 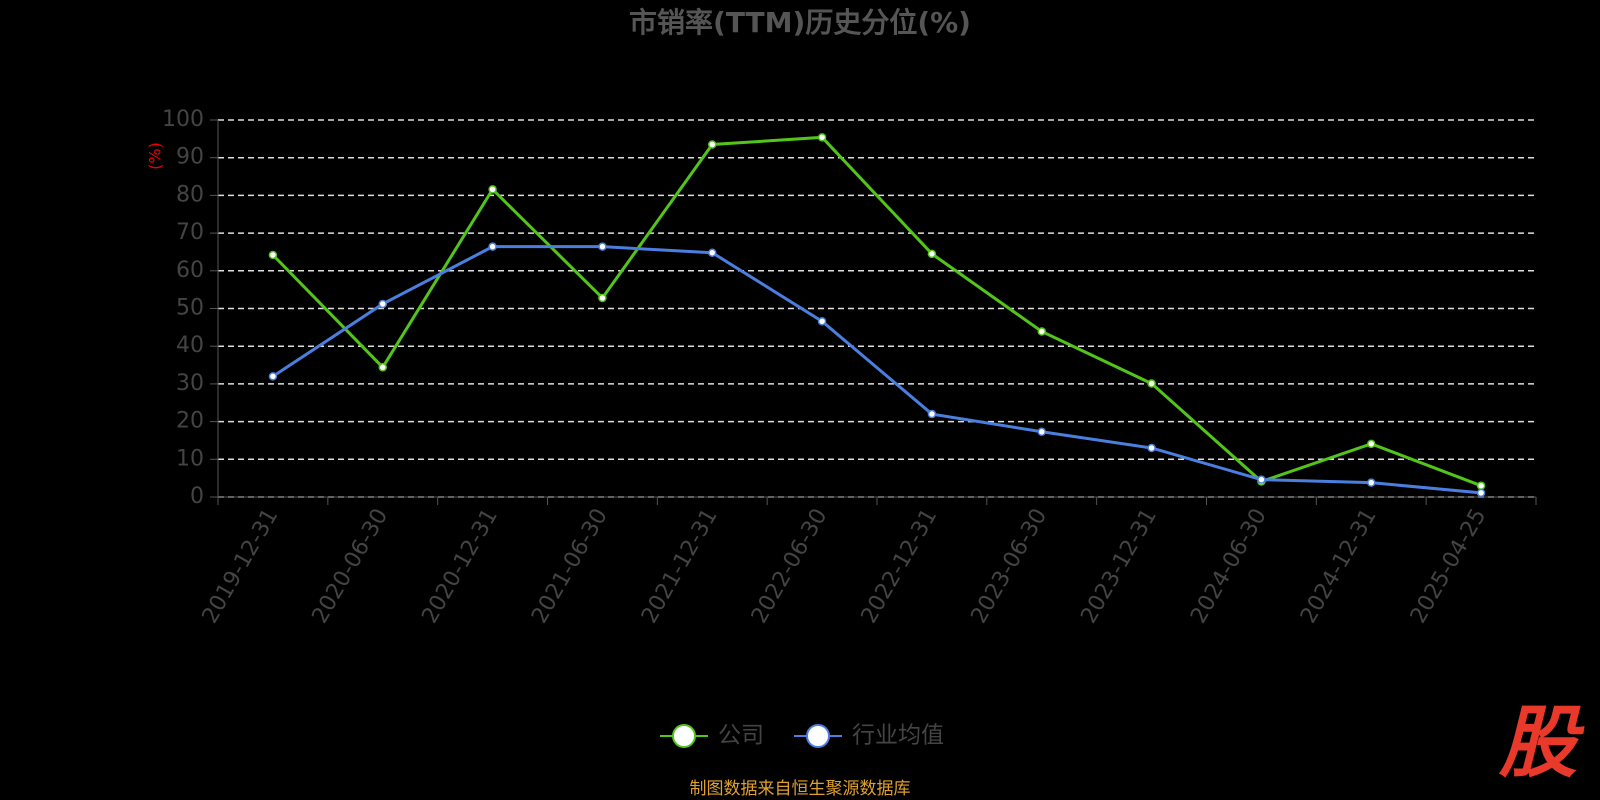 What do you see at coordinates (155, 156) in the screenshot?
I see `y-axis-label: (%)` at bounding box center [155, 156].